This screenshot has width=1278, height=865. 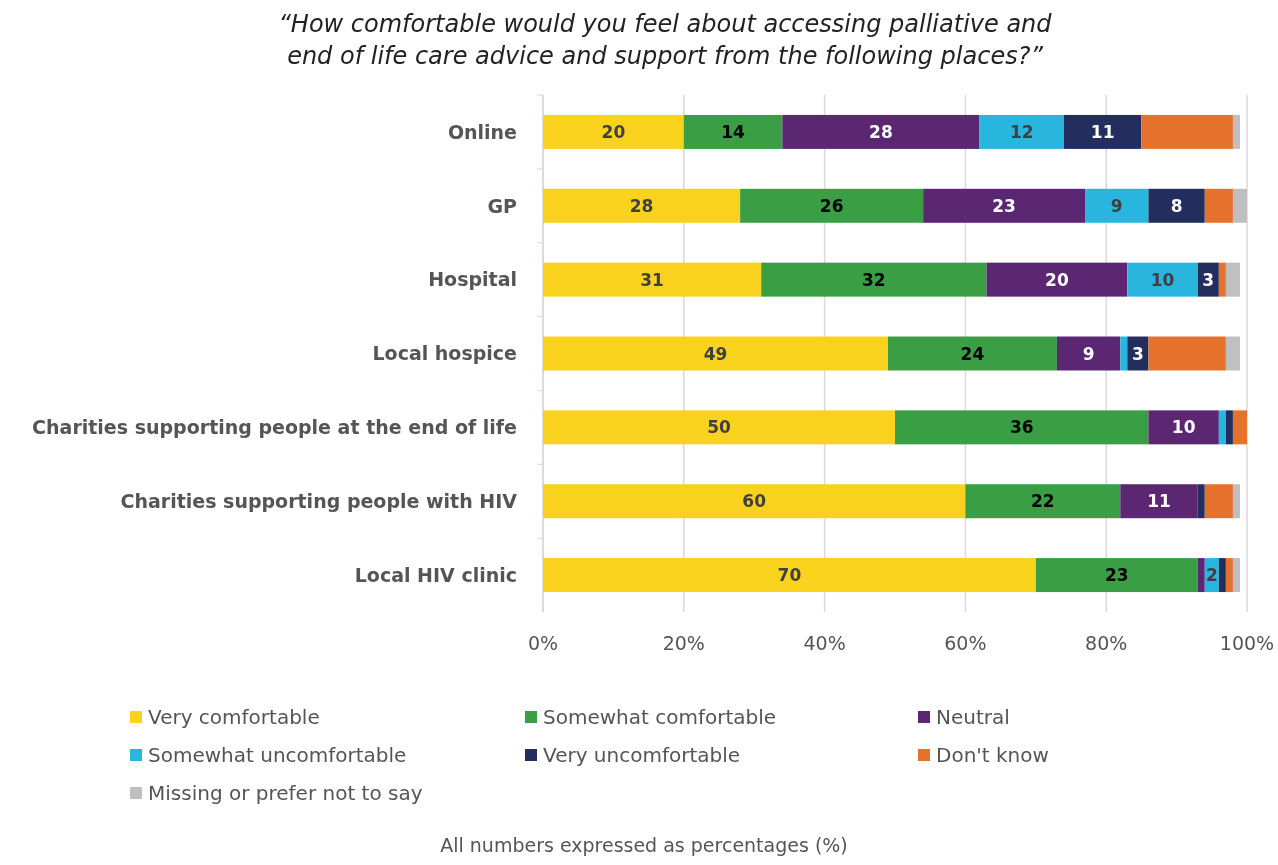 I want to click on legend-label: Very uncomfortable, so click(x=642, y=755).